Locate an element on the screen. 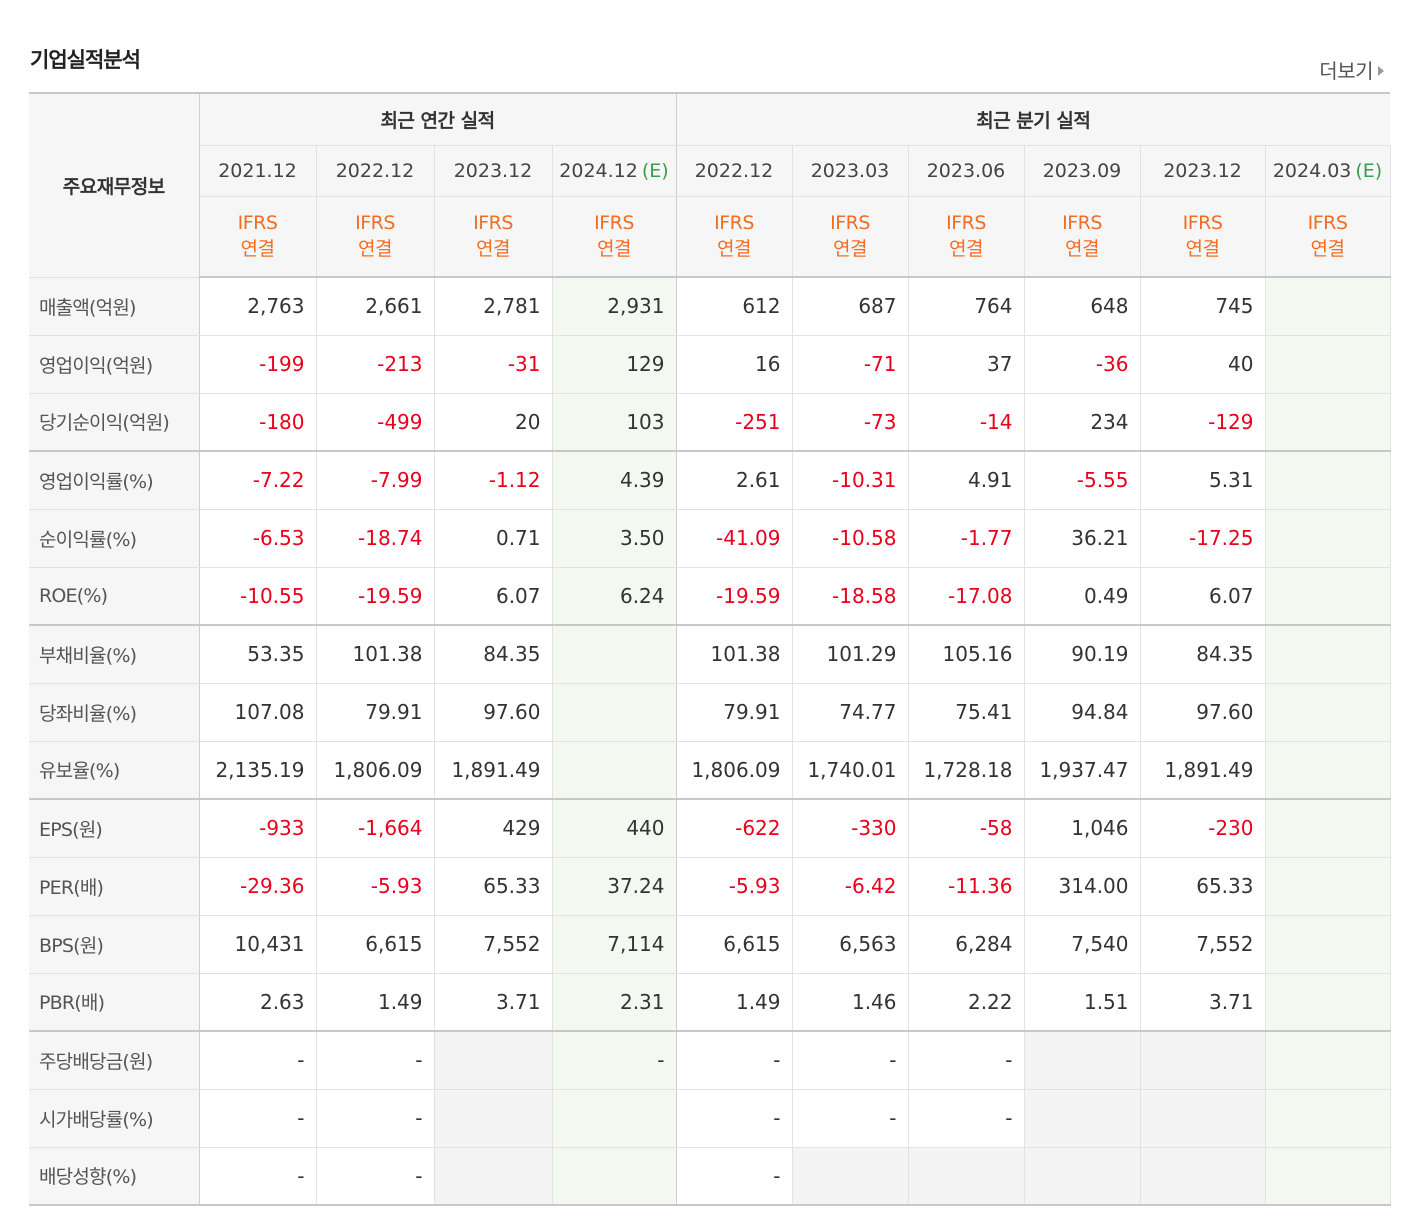  table-cell: -230 is located at coordinates (1203, 828).